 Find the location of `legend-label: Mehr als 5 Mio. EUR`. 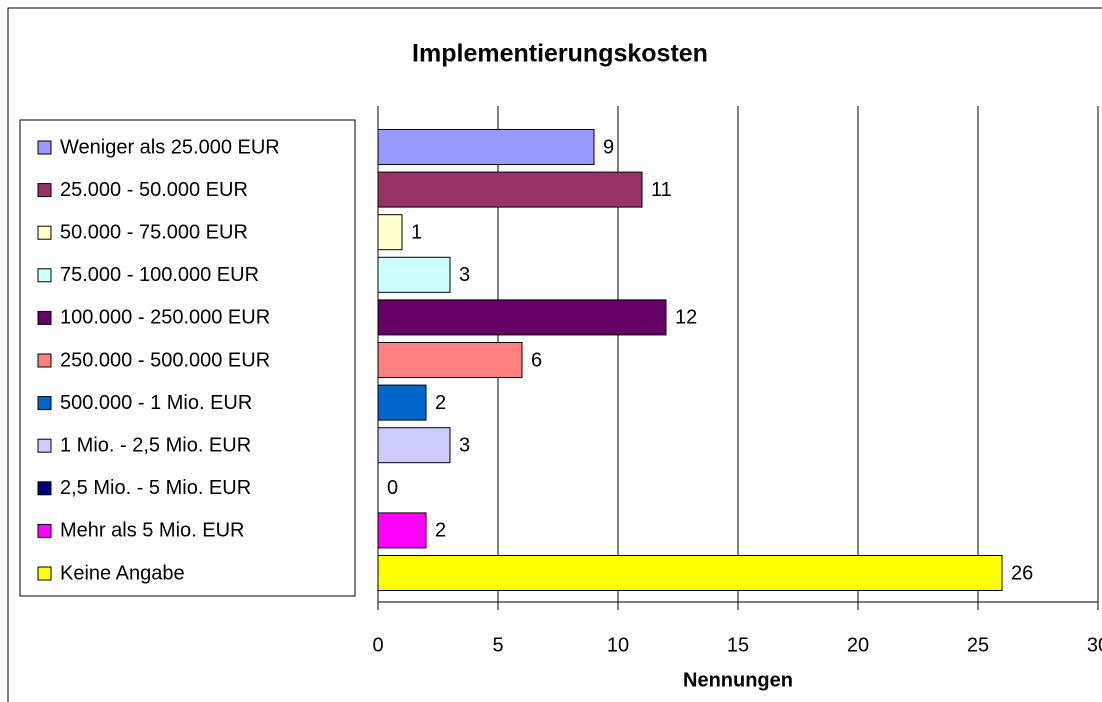

legend-label: Mehr als 5 Mio. EUR is located at coordinates (152, 531).